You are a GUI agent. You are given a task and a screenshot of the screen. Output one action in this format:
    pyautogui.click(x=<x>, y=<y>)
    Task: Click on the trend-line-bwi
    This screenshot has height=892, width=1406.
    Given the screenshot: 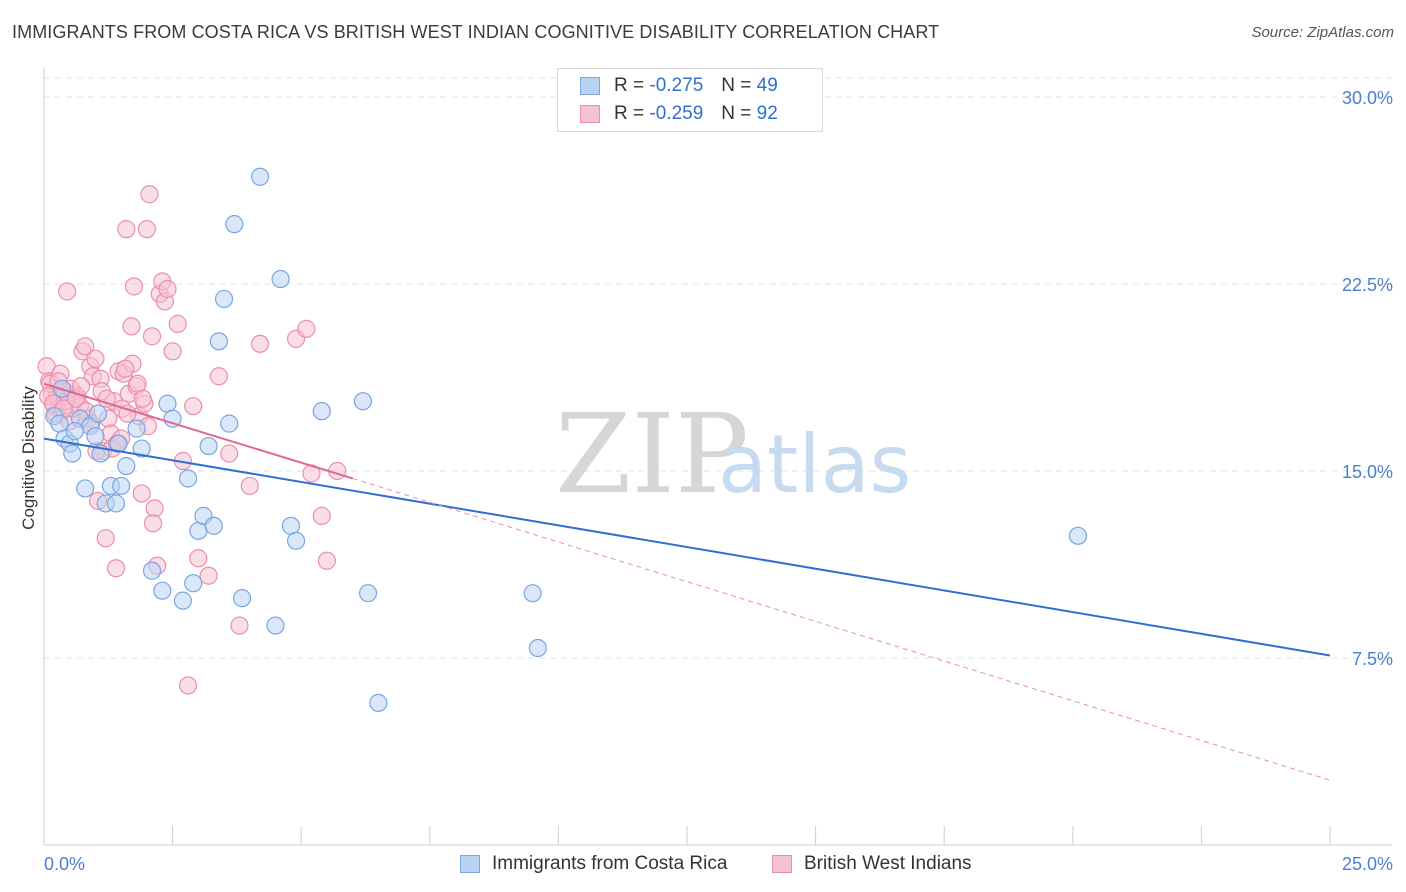 What is the action you would take?
    pyautogui.click(x=198, y=431)
    